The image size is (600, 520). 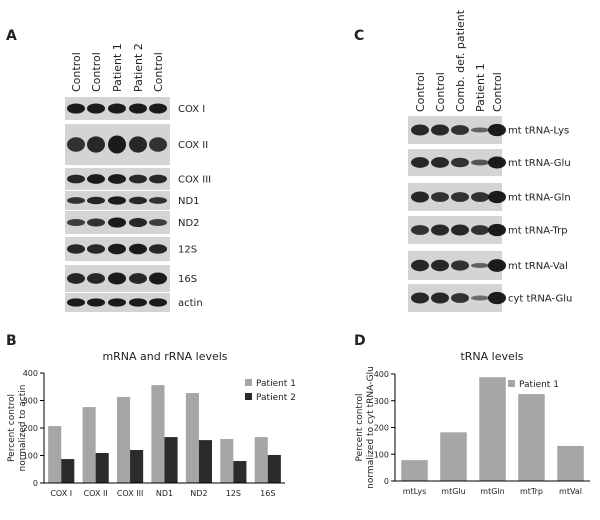 What do you see at coordinates (539, 163) in the screenshot?
I see `row-label: mt tRNA-Glu` at bounding box center [539, 163].